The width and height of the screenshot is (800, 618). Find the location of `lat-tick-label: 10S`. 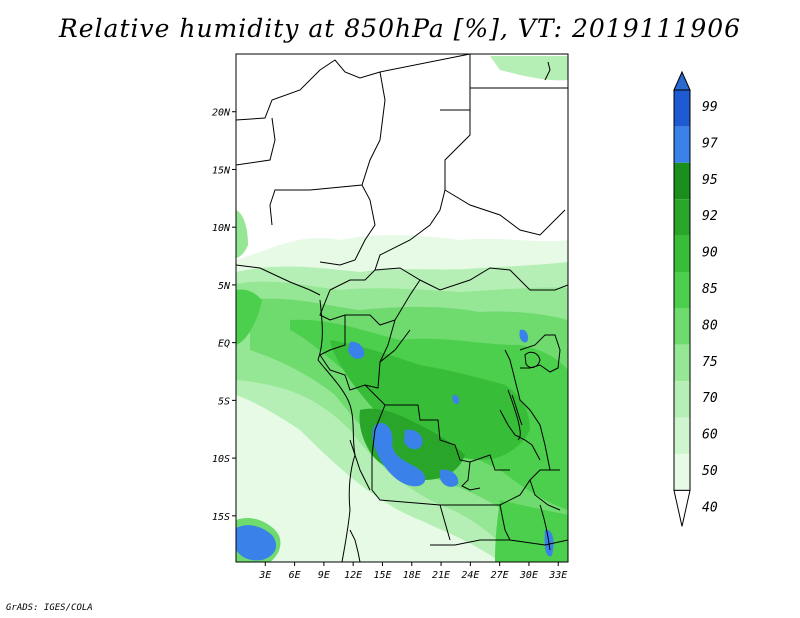

lat-tick-label: 10S is located at coordinates (221, 459).